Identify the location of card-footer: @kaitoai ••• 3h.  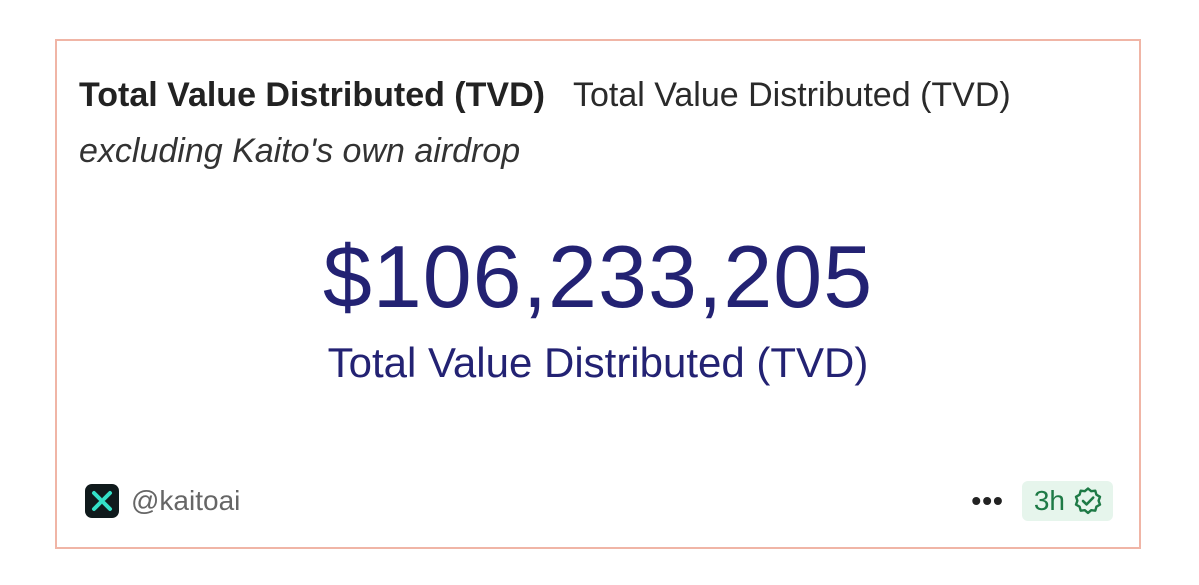
(599, 501).